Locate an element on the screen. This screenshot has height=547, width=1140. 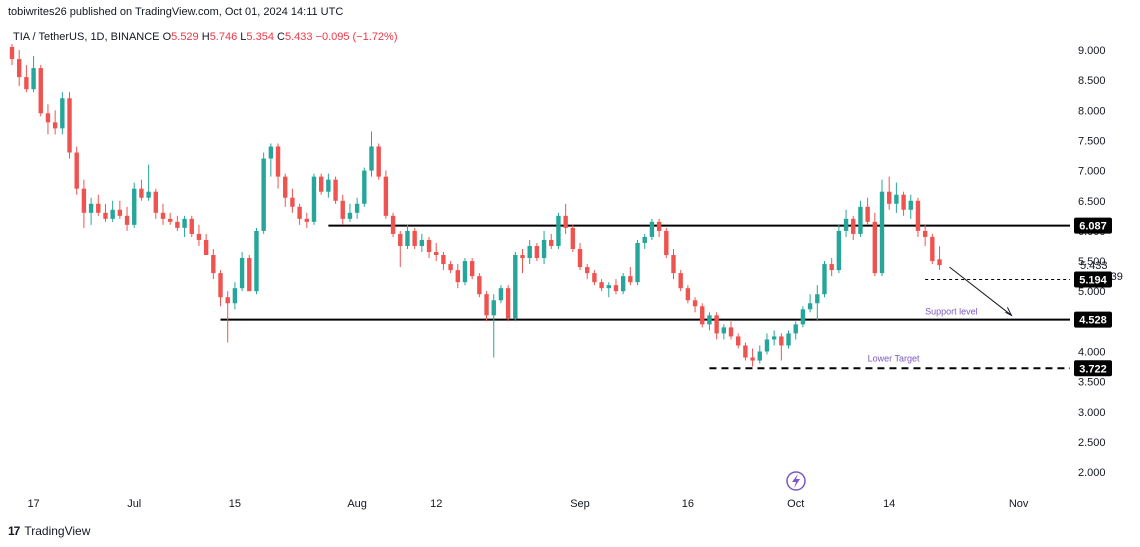
tradingview-footer: 17 TradingView is located at coordinates (49, 531).